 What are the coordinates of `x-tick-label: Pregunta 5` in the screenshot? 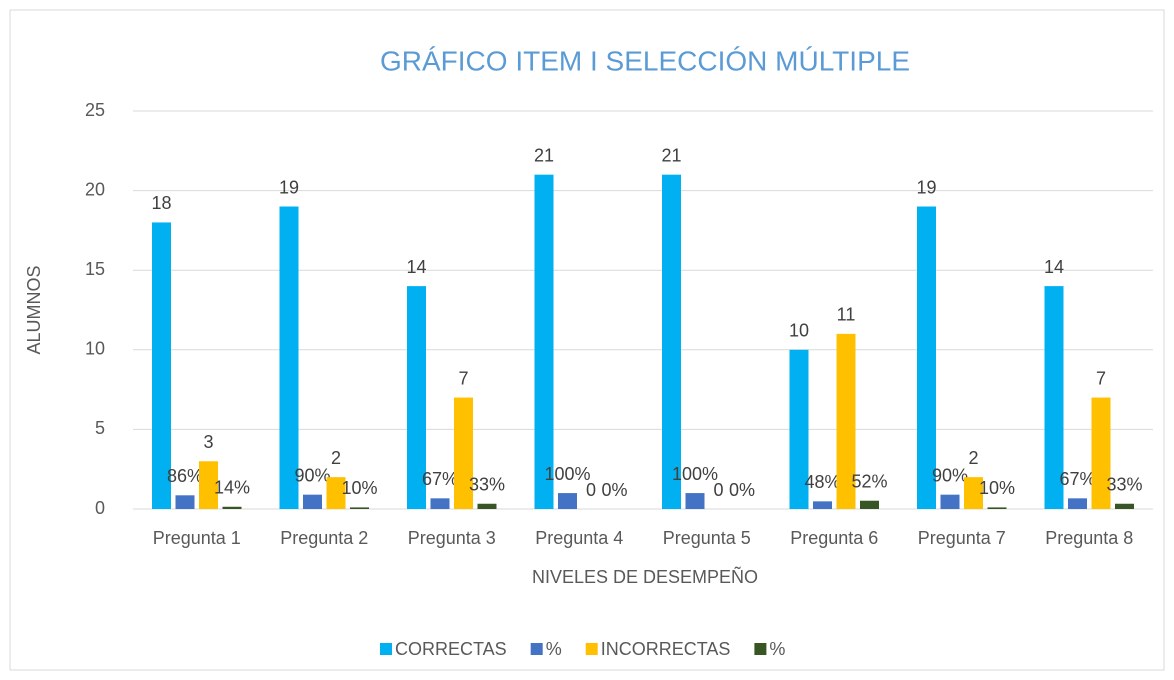 It's located at (707, 538).